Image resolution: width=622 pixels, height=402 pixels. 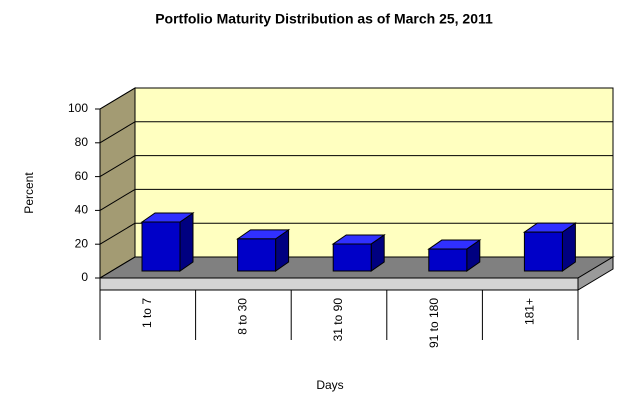 I want to click on y-tick-label: 0, so click(x=84, y=277).